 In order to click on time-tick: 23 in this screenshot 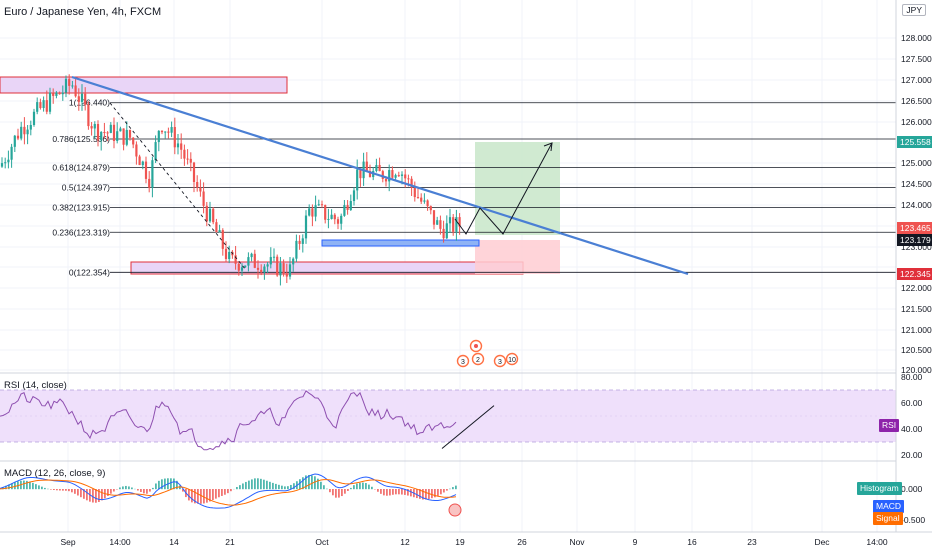, I will do `click(752, 542)`.